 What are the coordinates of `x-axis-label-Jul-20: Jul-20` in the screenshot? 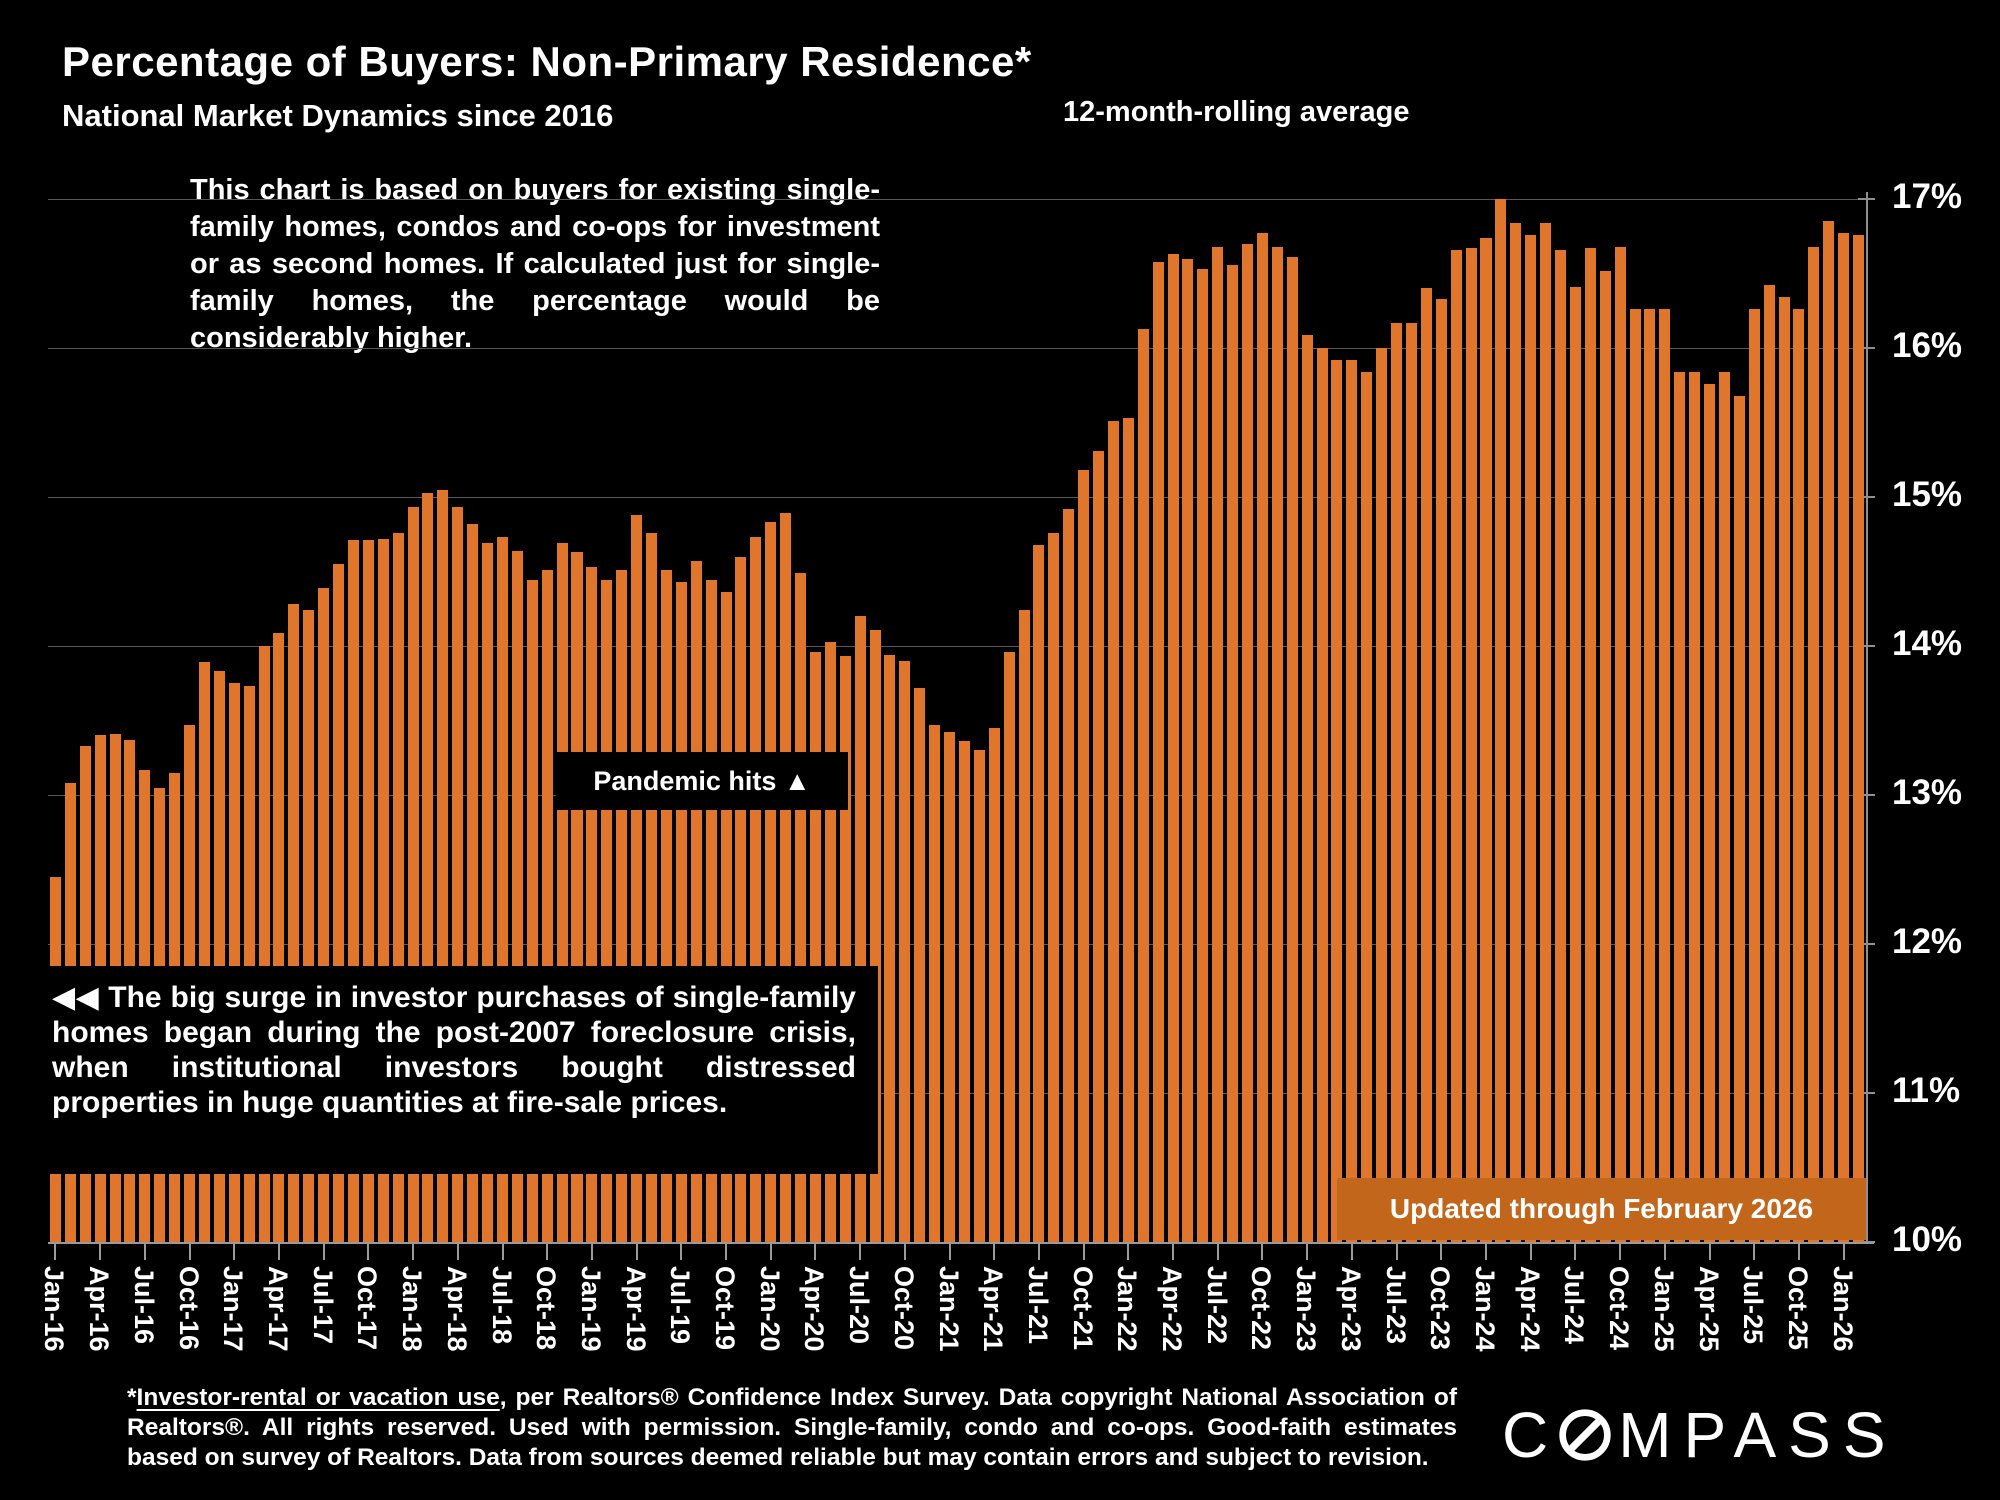 It's located at (859, 1305).